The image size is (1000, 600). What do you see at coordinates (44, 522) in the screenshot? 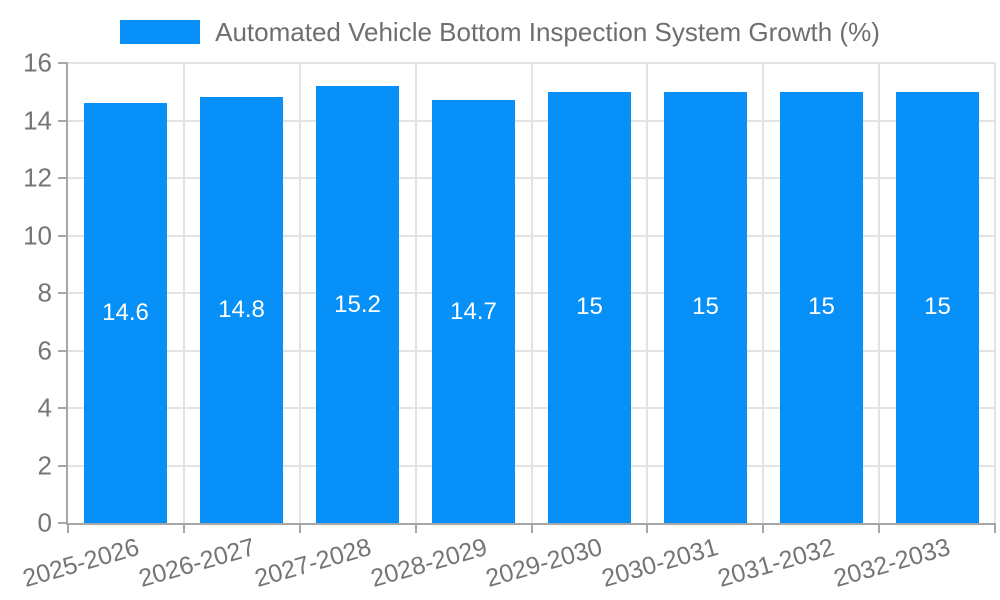
I see `y-tick-label: 0` at bounding box center [44, 522].